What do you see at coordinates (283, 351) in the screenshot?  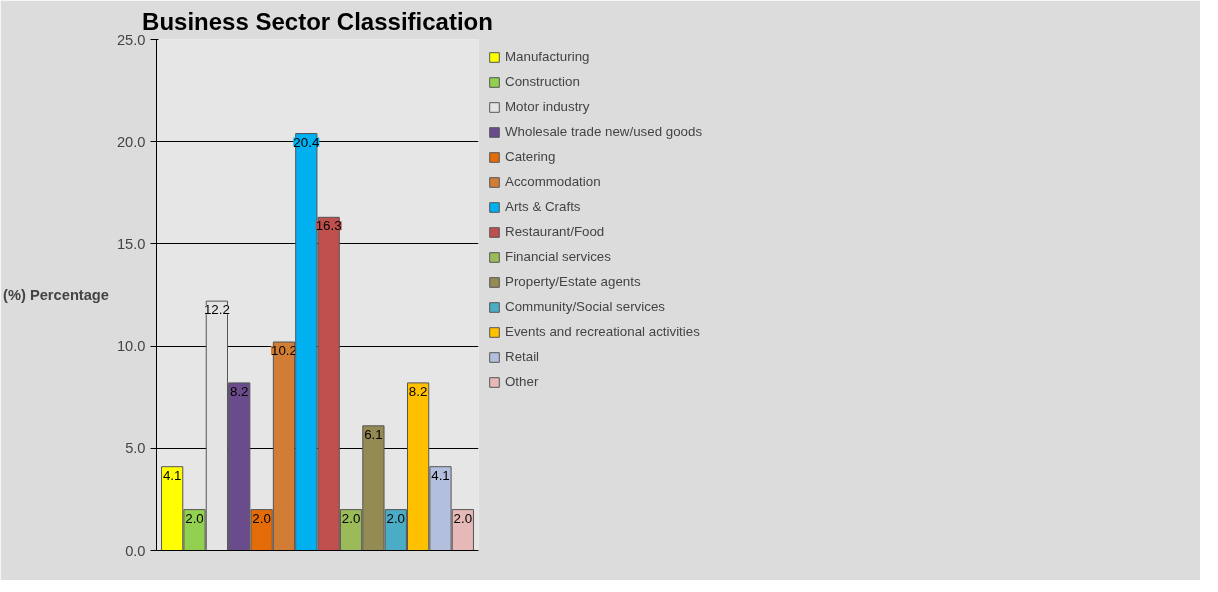 I see `data-label: 10.2` at bounding box center [283, 351].